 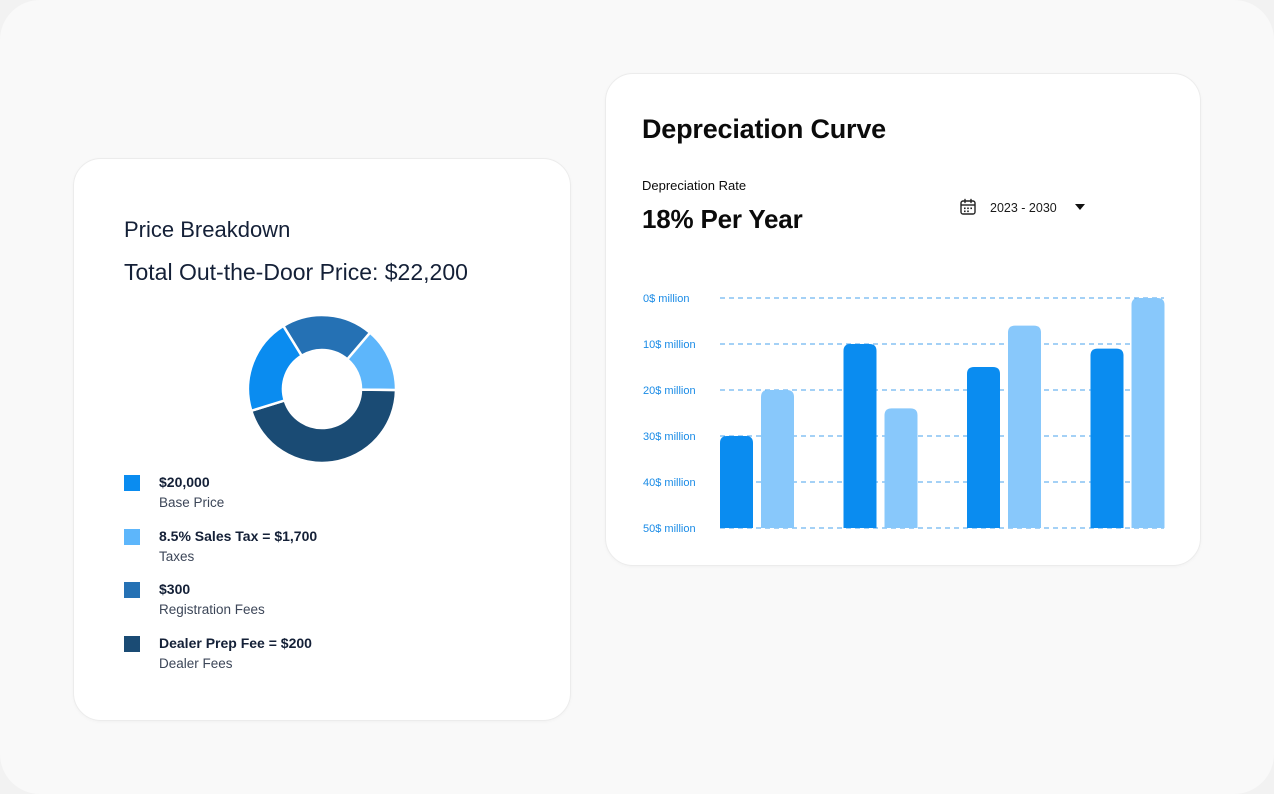 I want to click on y-tick-label: 10$ million, so click(x=669, y=345).